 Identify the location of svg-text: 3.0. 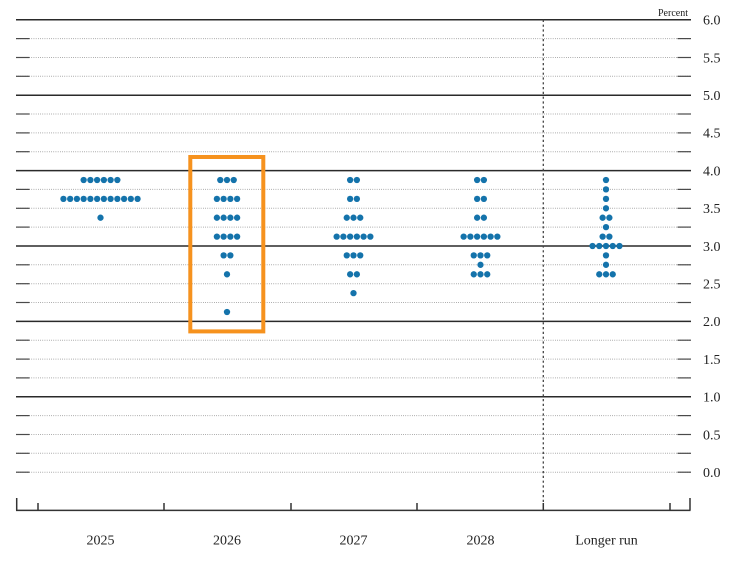
(712, 247).